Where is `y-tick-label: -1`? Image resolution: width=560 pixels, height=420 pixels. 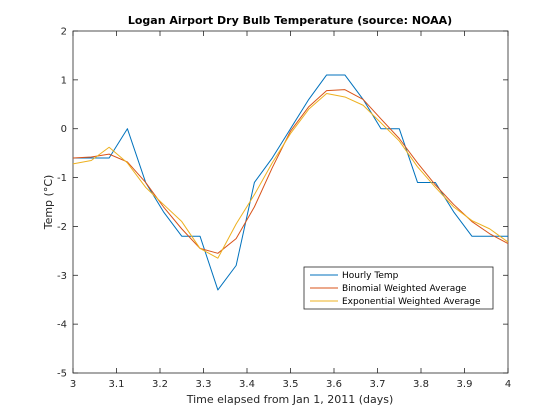 y-tick-label: -1 is located at coordinates (62, 178).